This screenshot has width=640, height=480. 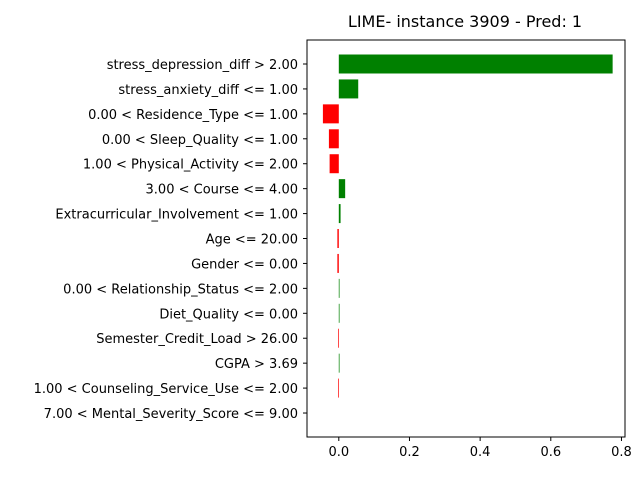 I want to click on y-tick-label: 1.00 < Physical_Activity <= 2.00, so click(x=190, y=165).